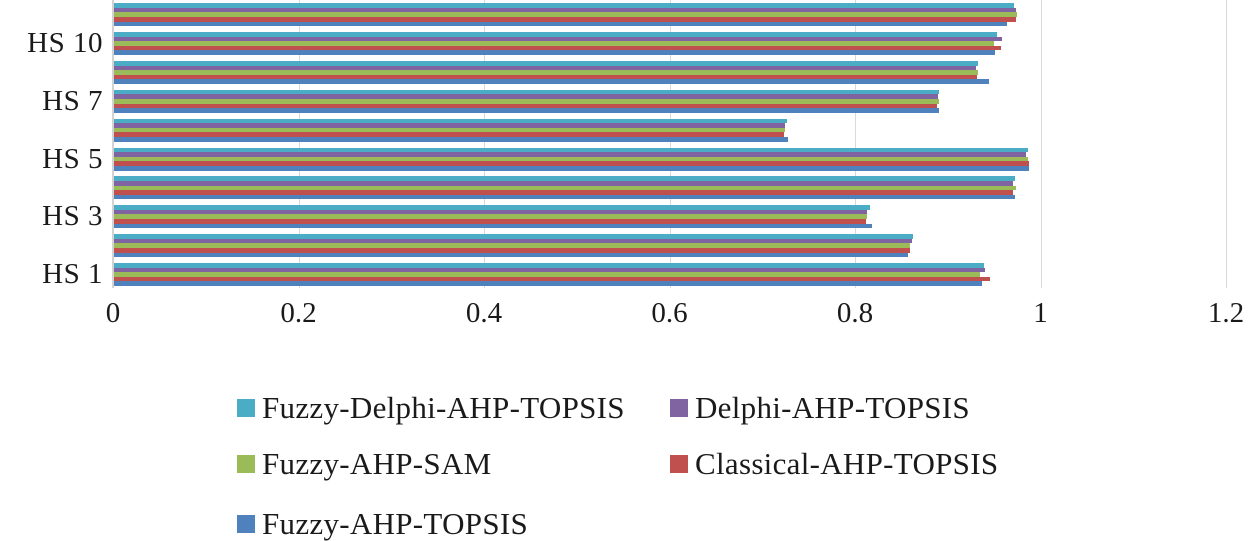 The image size is (1255, 541). I want to click on legend-item: Classical-AHP-TOPSIS, so click(834, 464).